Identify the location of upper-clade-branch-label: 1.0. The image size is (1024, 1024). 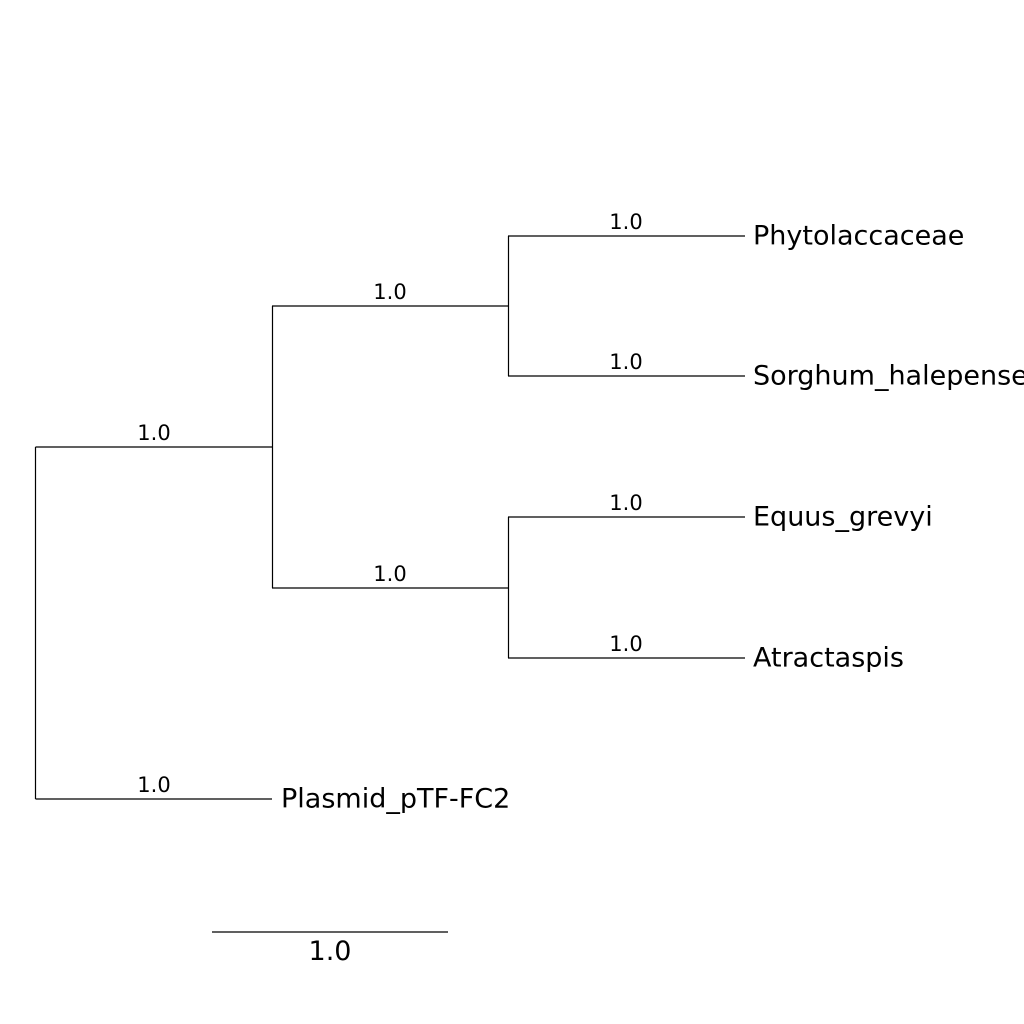
(389, 292).